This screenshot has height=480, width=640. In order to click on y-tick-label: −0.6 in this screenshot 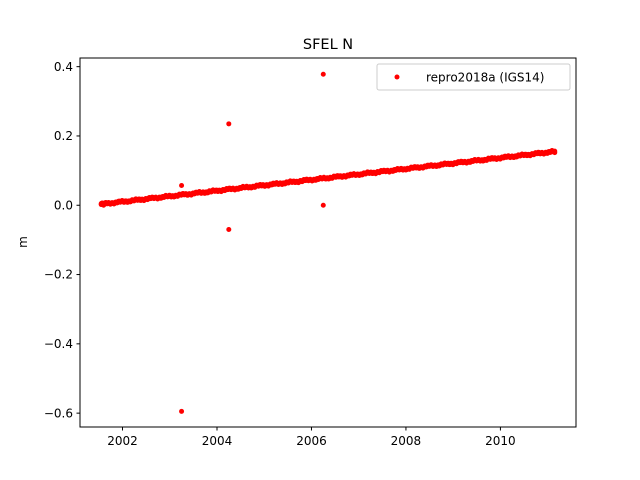, I will do `click(58, 413)`.